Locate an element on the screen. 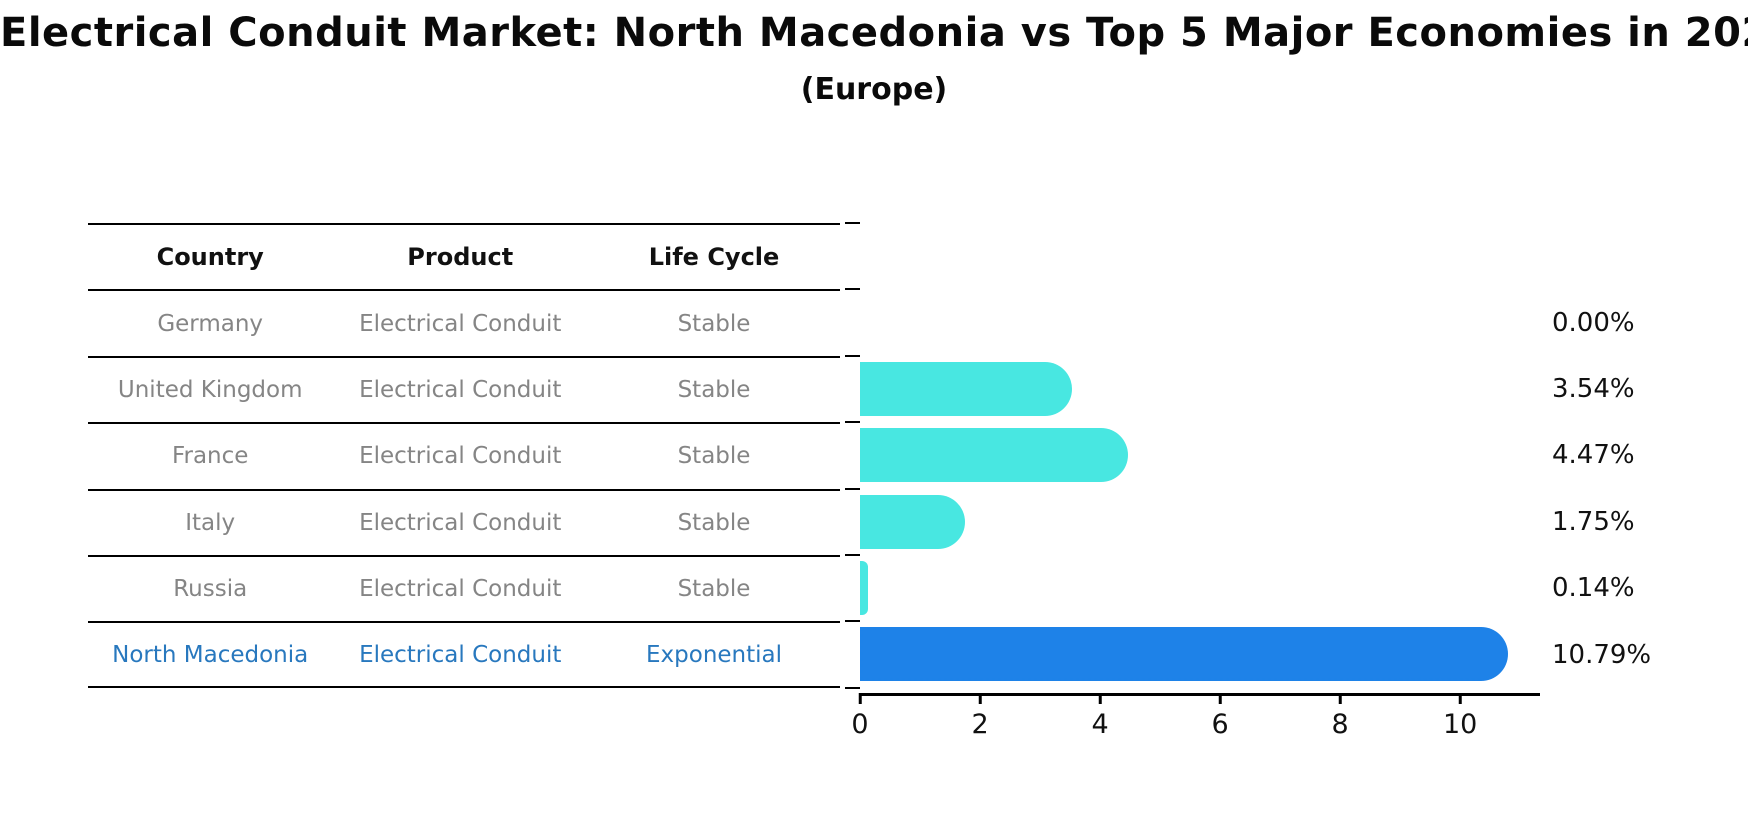  table-row: Germany Electrical Conduit Stable is located at coordinates (464, 322).